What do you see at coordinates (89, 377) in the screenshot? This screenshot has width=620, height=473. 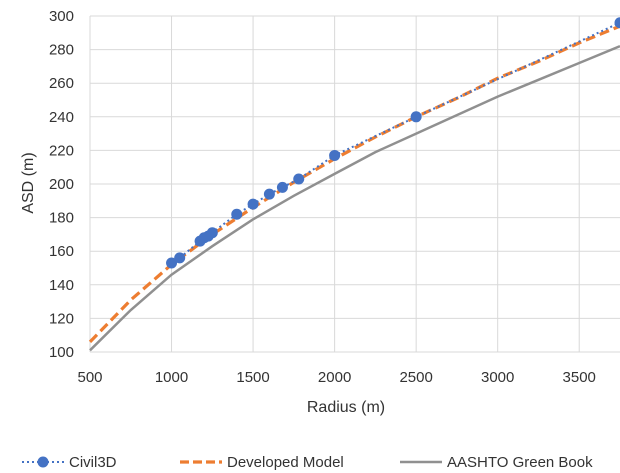 I see `x-tick-label: 500` at bounding box center [89, 377].